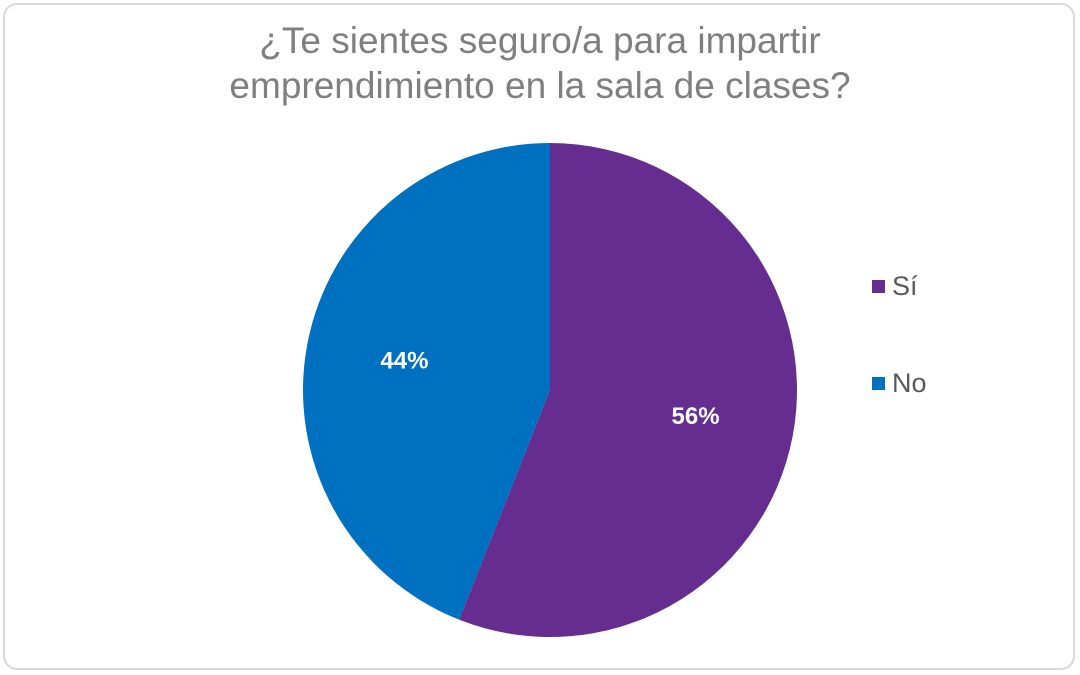 This screenshot has width=1080, height=675. Describe the element at coordinates (540, 85) in the screenshot. I see `chart-title-line-2: emprendimiento en la sala de clases?` at that location.